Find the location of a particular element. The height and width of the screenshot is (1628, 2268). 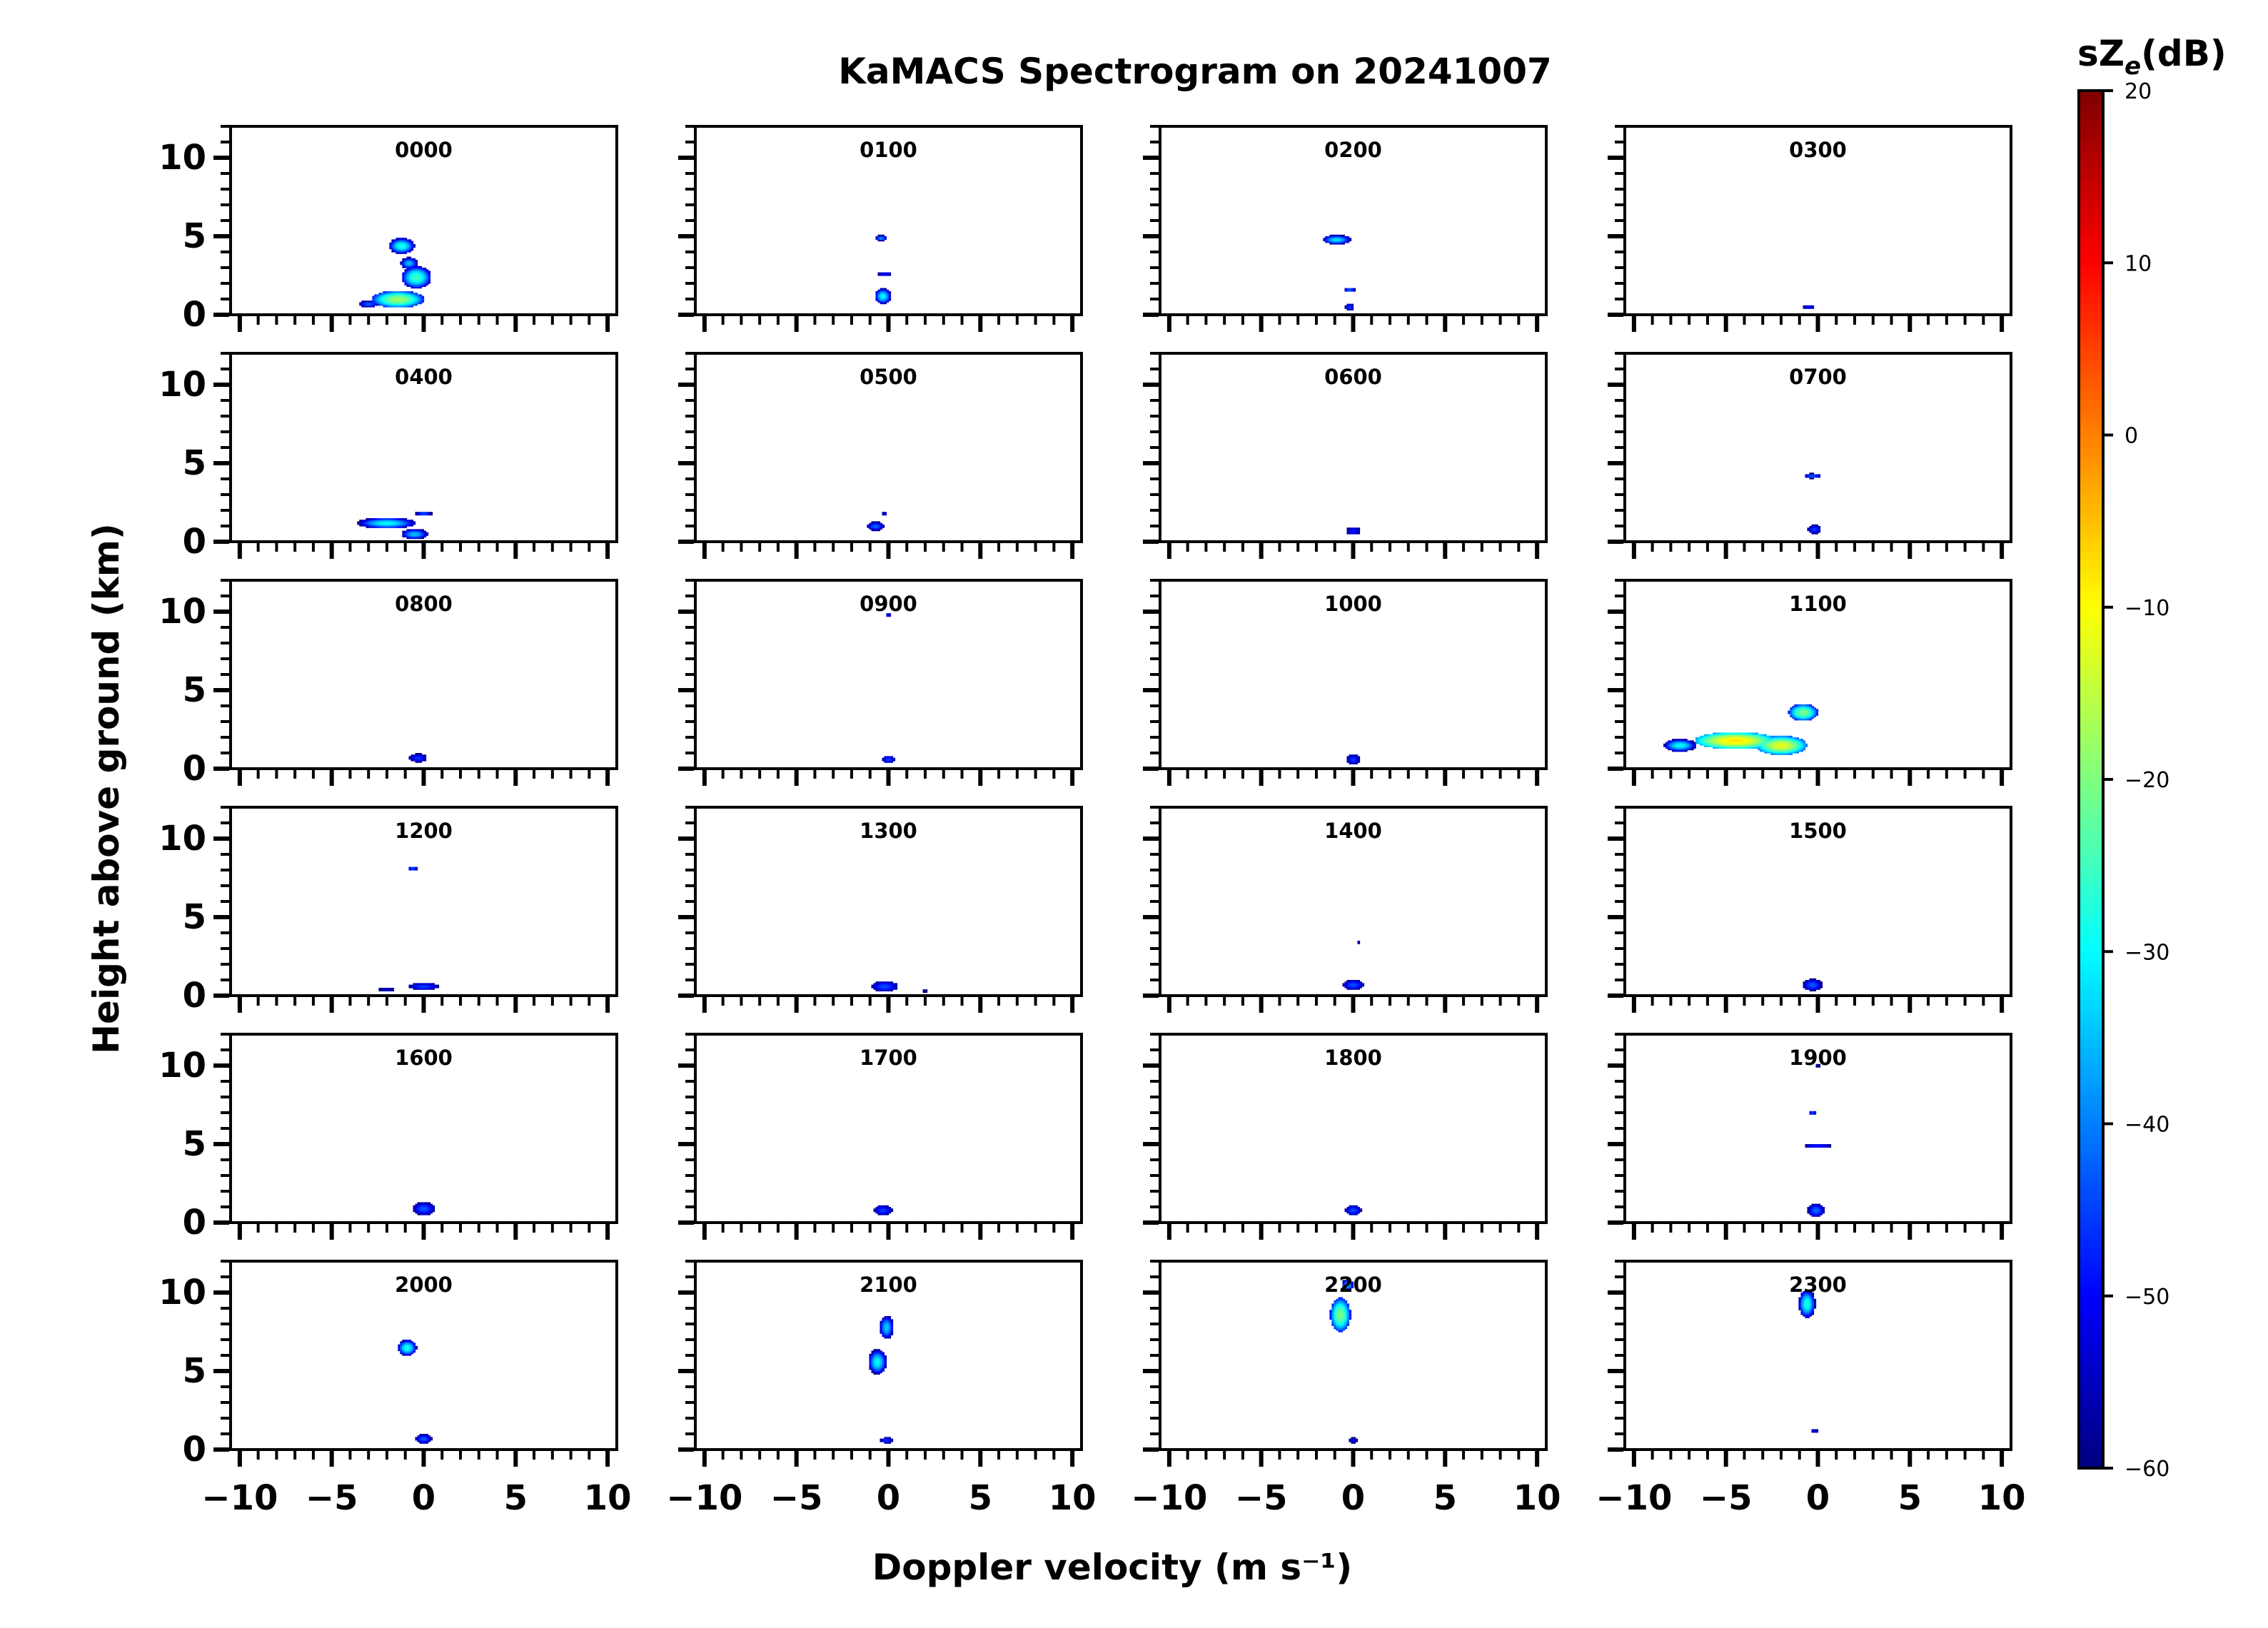

y-axis-label: Height above ground (km) is located at coordinates (106, 788).